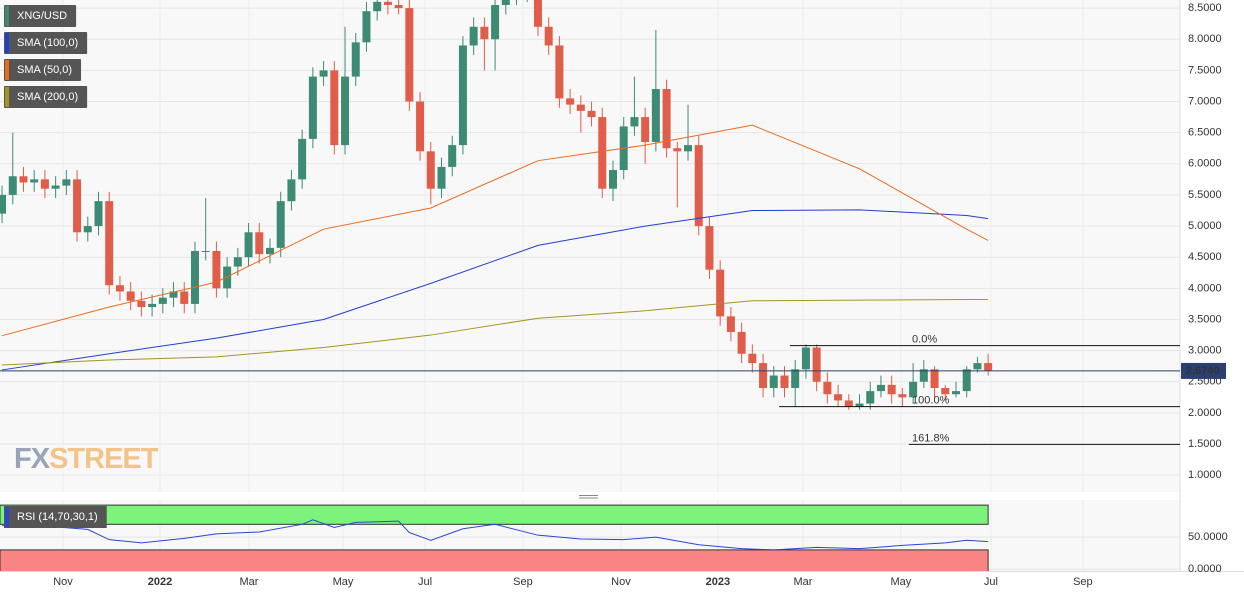  I want to click on legend-item: RSI (14,70,30,1), so click(55, 517).